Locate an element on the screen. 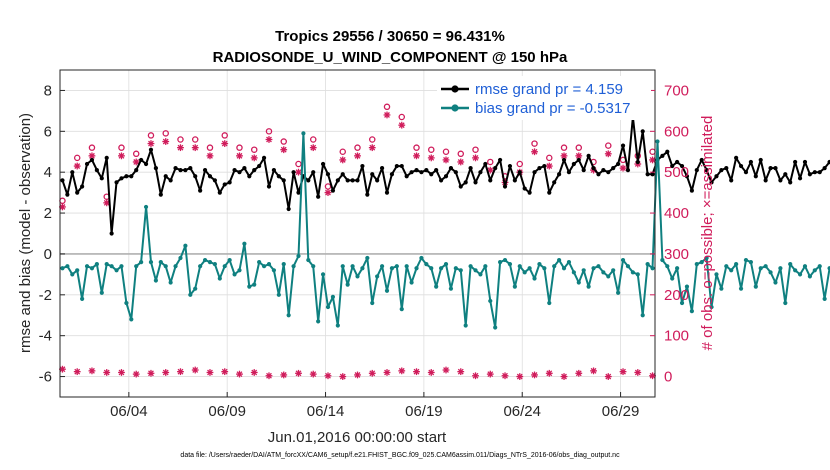 Image resolution: width=830 pixels, height=470 pixels. left-tick-label: -4 is located at coordinates (45, 336).